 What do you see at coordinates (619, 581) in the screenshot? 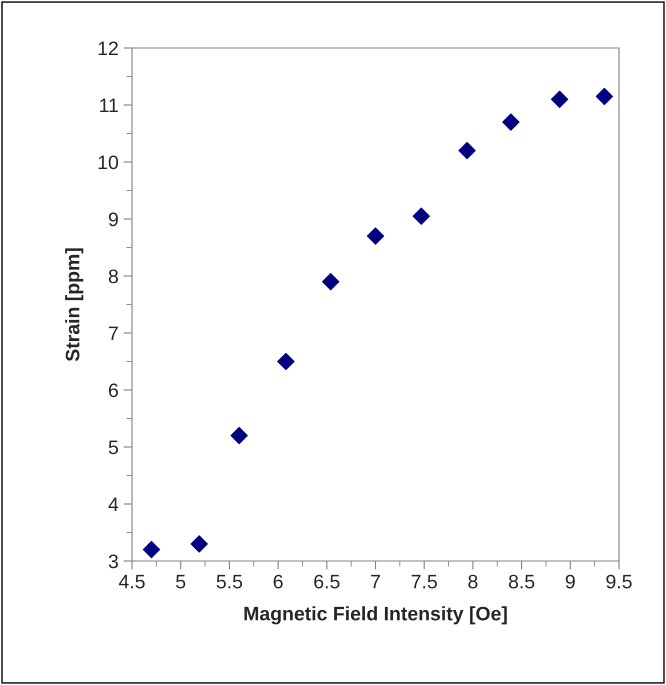
I see `x-tick-label: 9.5` at bounding box center [619, 581].